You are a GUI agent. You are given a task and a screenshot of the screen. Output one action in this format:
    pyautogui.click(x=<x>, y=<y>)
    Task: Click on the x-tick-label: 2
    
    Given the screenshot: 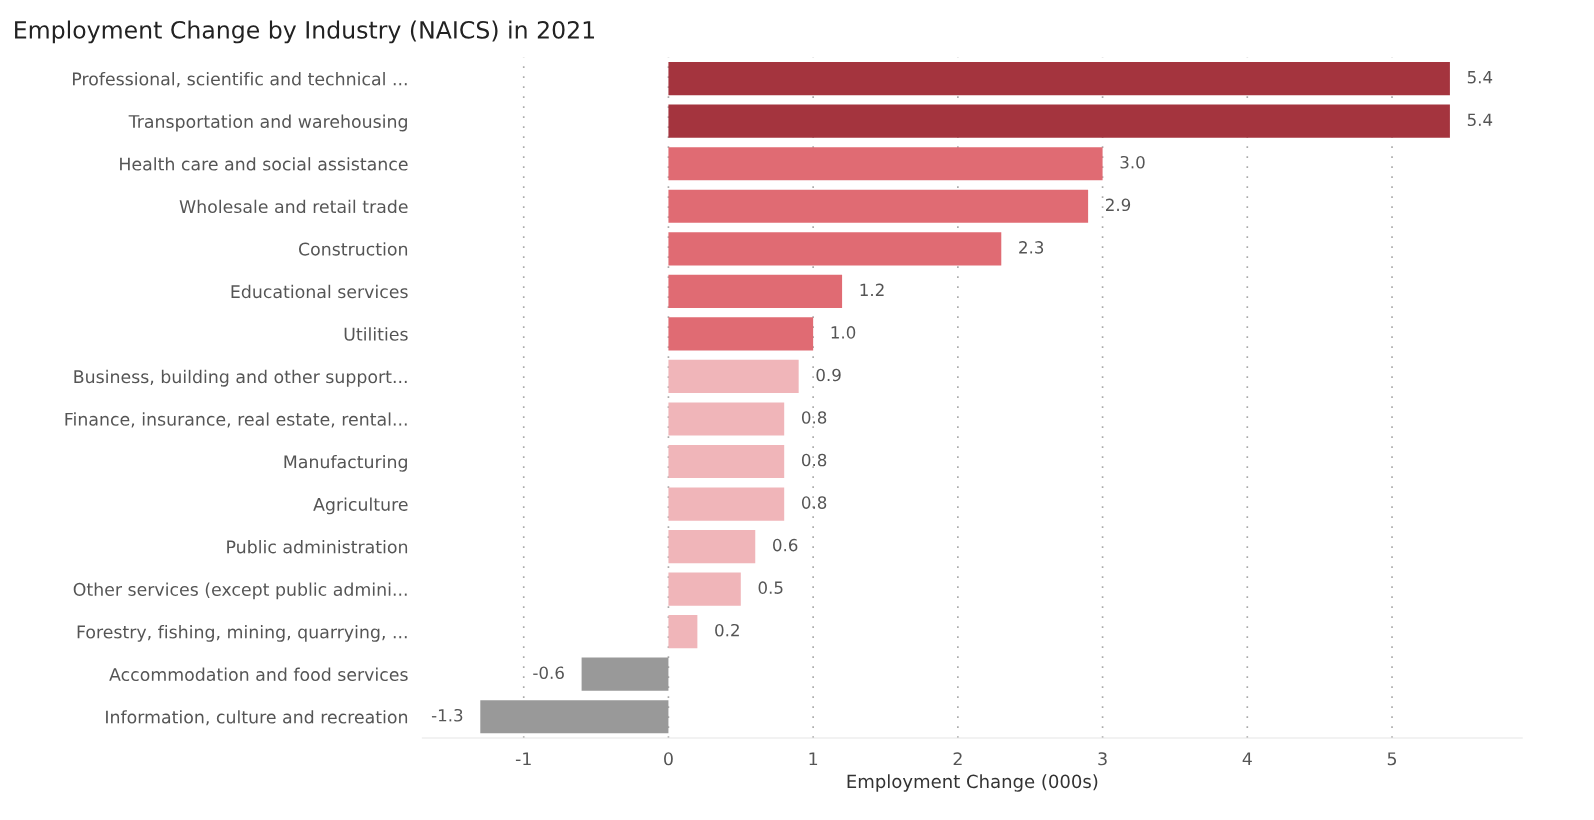 What is the action you would take?
    pyautogui.click(x=957, y=759)
    